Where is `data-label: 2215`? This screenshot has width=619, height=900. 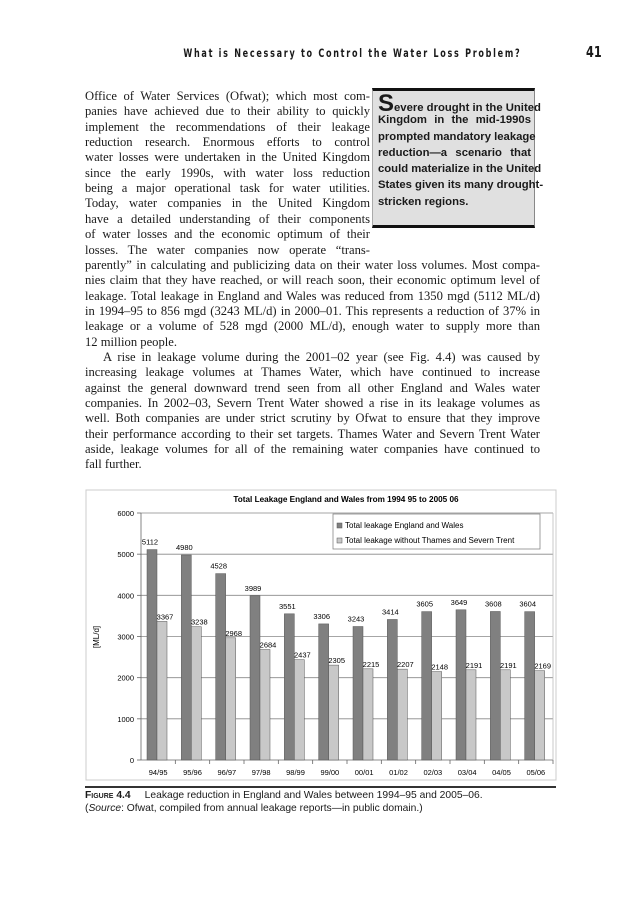 data-label: 2215 is located at coordinates (371, 664).